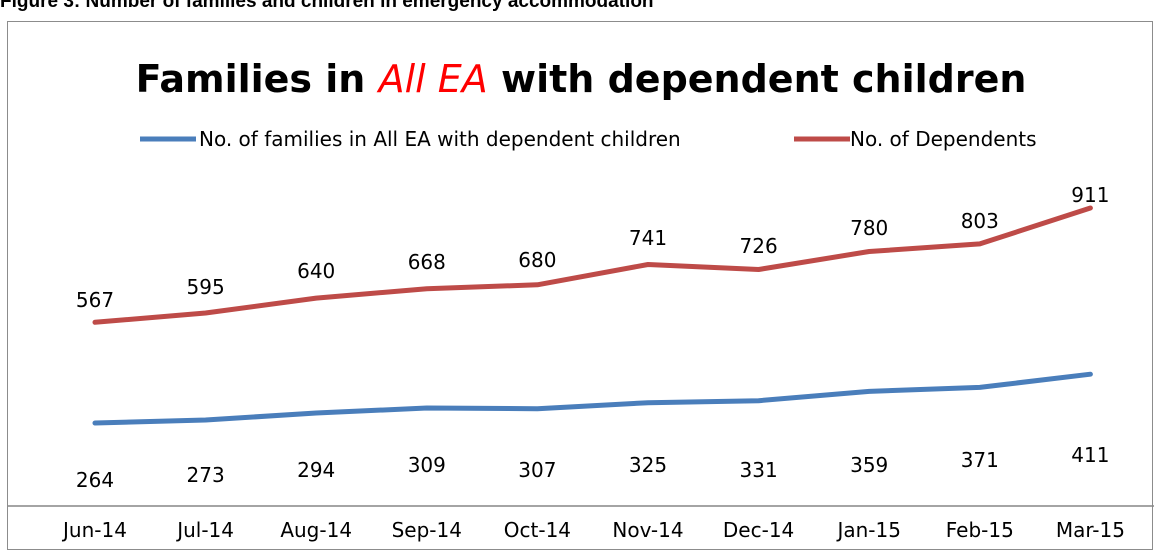  Describe the element at coordinates (759, 246) in the screenshot. I see `data-label-dependents: 726` at that location.